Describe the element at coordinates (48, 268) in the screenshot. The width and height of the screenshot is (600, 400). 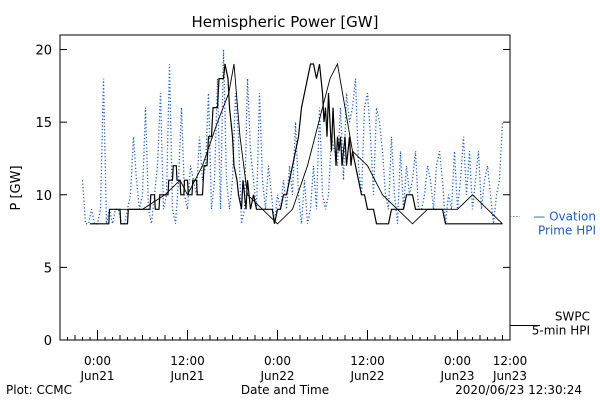
I see `y-tick-label: 5` at that location.